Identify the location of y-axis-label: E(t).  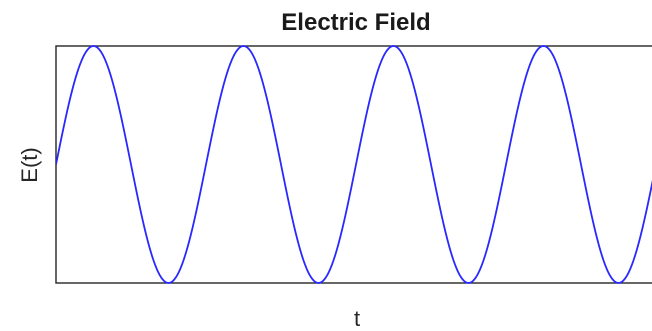
(29, 164).